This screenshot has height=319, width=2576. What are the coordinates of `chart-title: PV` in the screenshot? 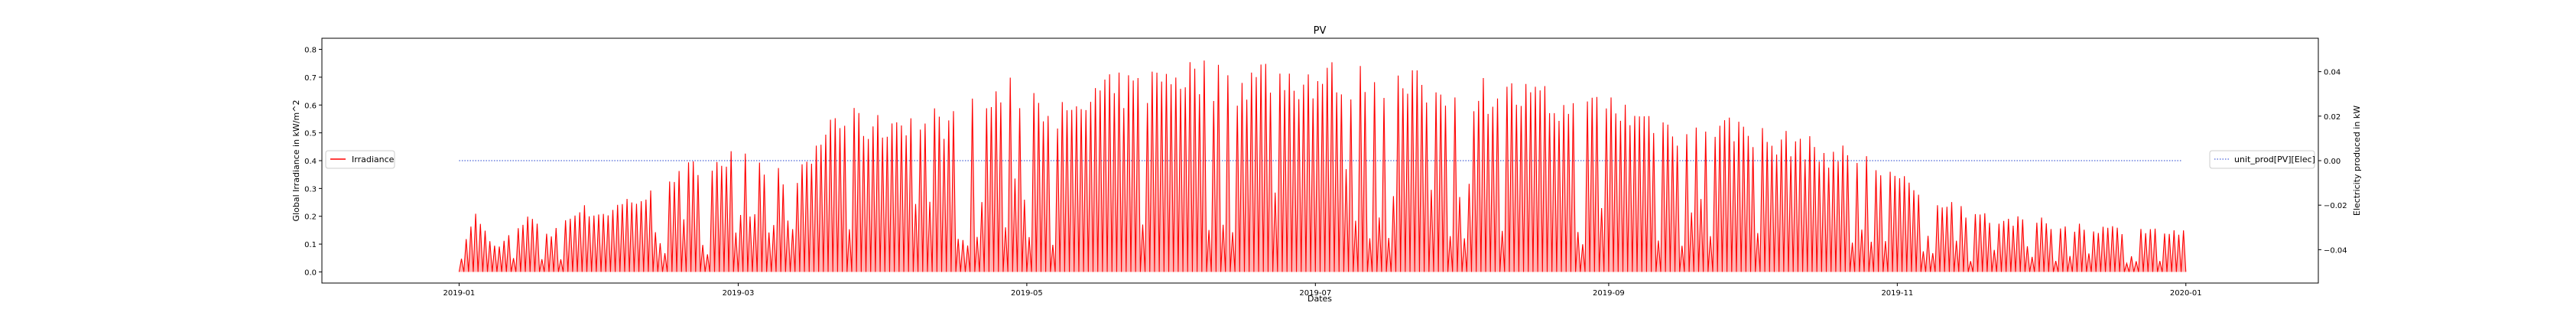 It's located at (1321, 31).